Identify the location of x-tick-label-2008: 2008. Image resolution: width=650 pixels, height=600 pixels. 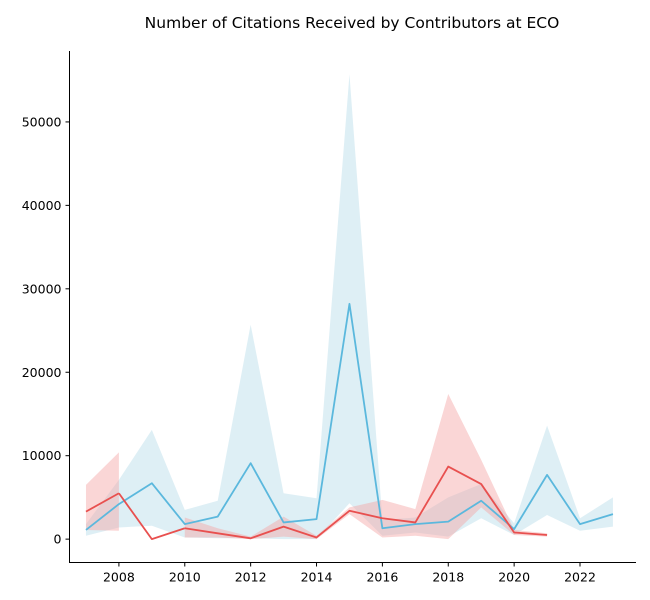
(119, 577).